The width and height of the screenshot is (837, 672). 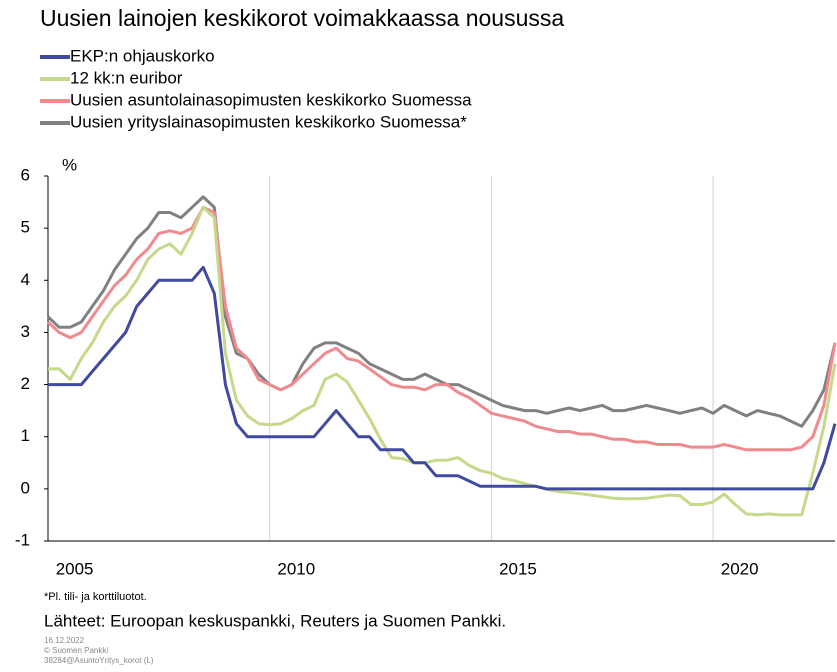 I want to click on y-tick-label: 1, so click(x=25, y=435).